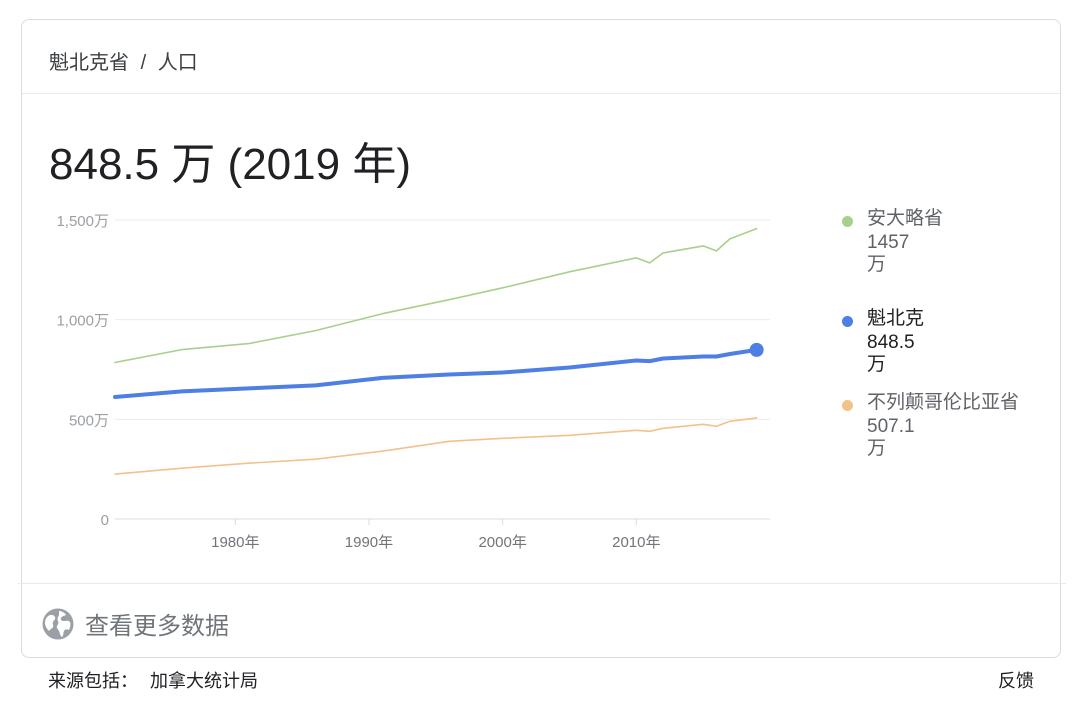  I want to click on series-endpoint, so click(756, 349).